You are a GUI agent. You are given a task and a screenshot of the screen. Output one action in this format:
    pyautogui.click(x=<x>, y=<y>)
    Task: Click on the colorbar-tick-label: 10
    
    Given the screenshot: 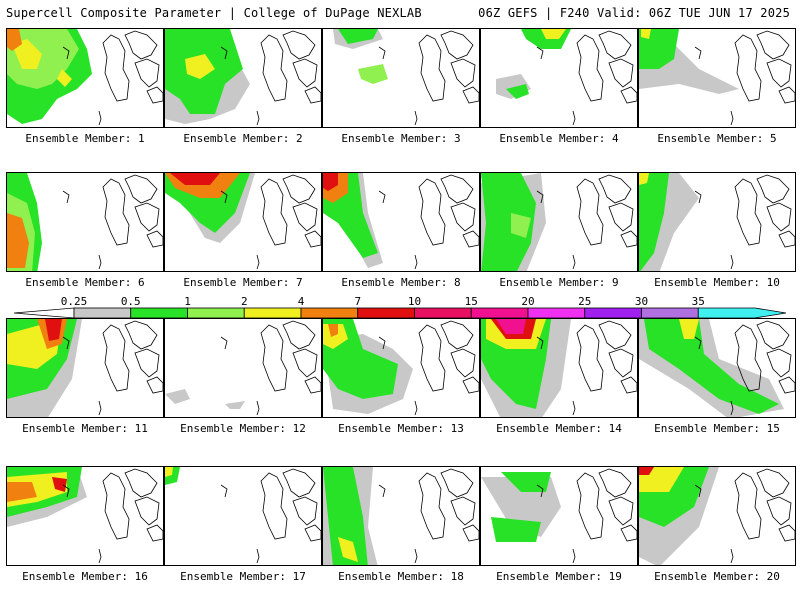 What is the action you would take?
    pyautogui.click(x=414, y=301)
    